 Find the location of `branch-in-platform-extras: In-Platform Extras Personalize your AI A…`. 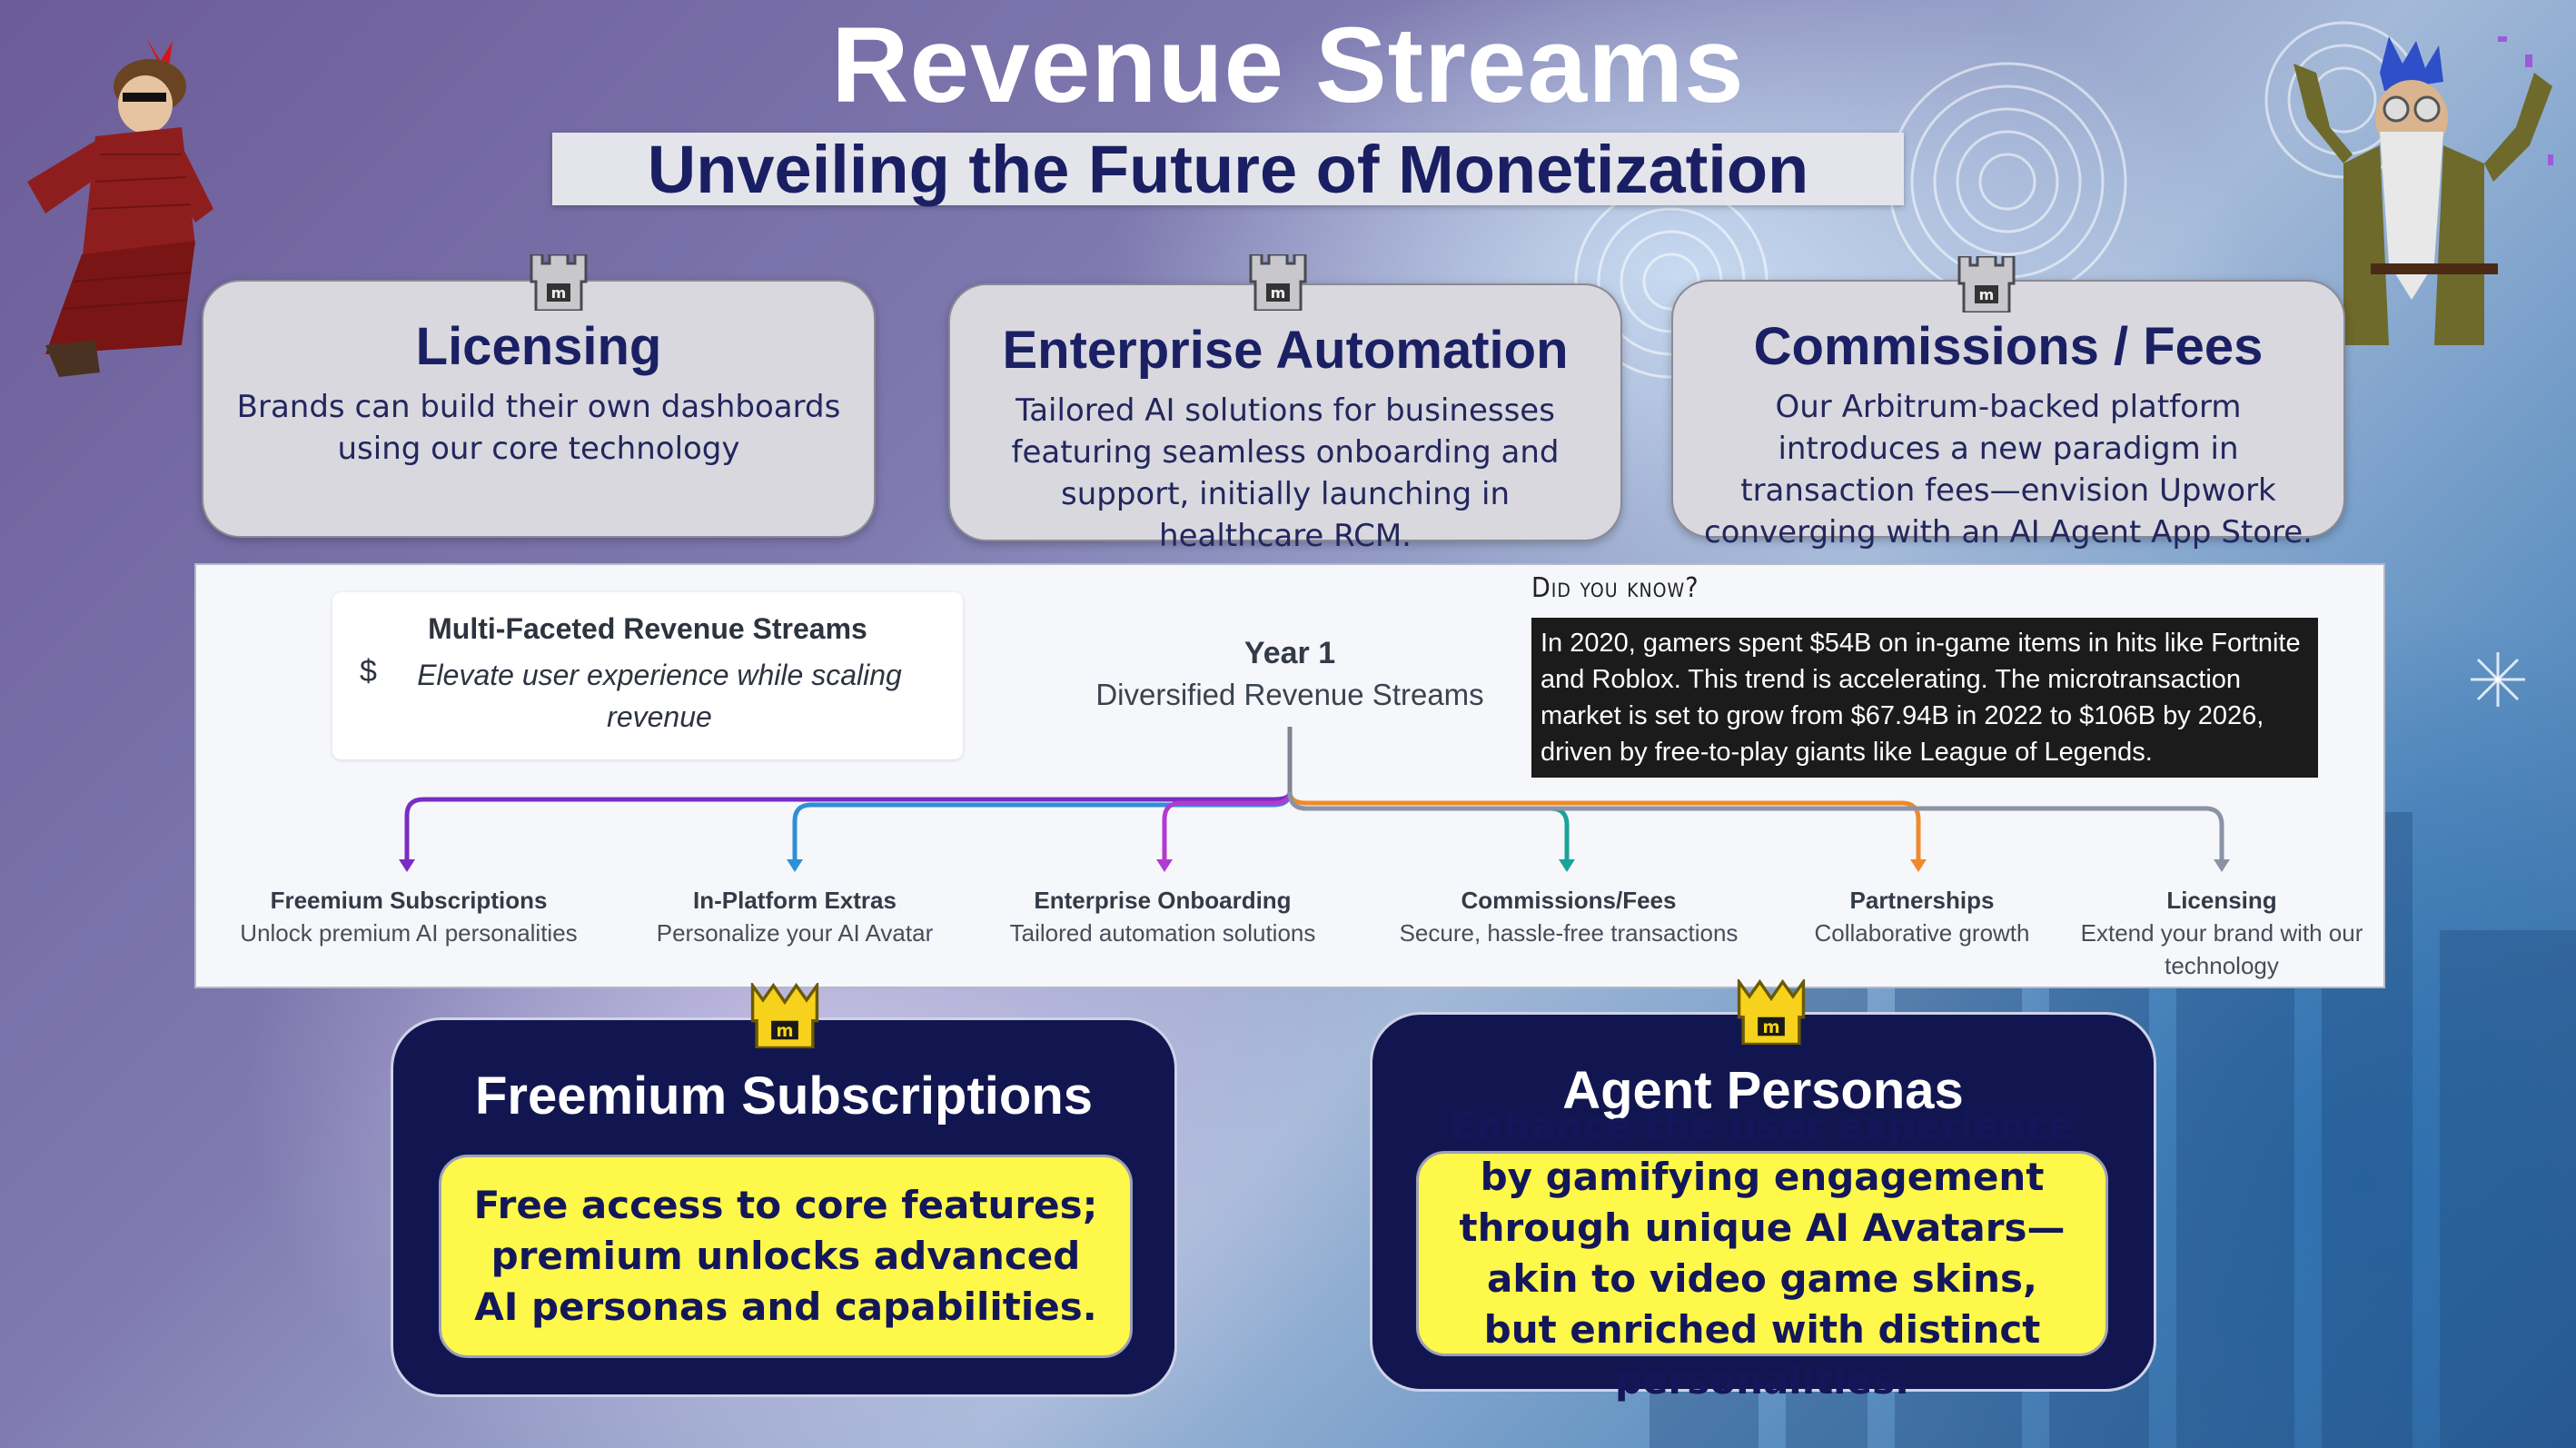

branch-in-platform-extras: In-Platform Extras Personalize your AI A… is located at coordinates (795, 918).